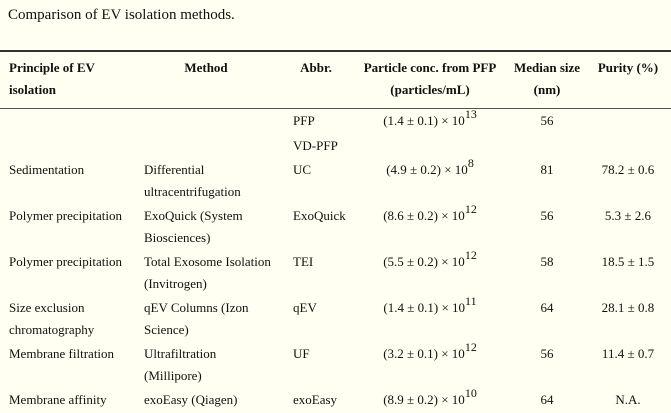 This screenshot has height=413, width=671. Describe the element at coordinates (547, 80) in the screenshot. I see `header-median-size: Median size (nm)` at that location.